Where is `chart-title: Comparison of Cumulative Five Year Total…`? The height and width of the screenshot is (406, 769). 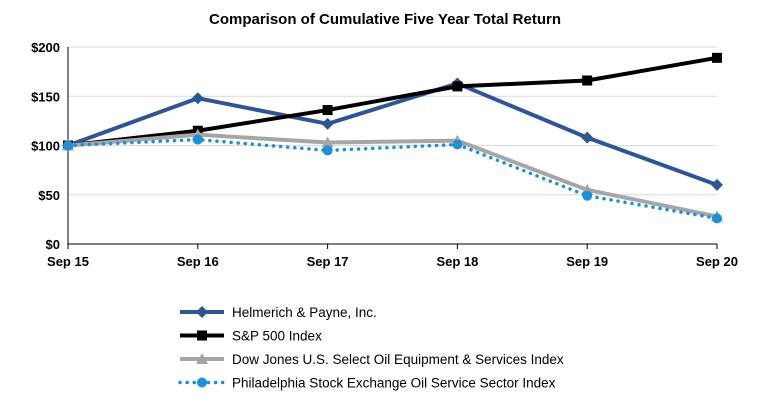 chart-title: Comparison of Cumulative Five Year Total… is located at coordinates (385, 19).